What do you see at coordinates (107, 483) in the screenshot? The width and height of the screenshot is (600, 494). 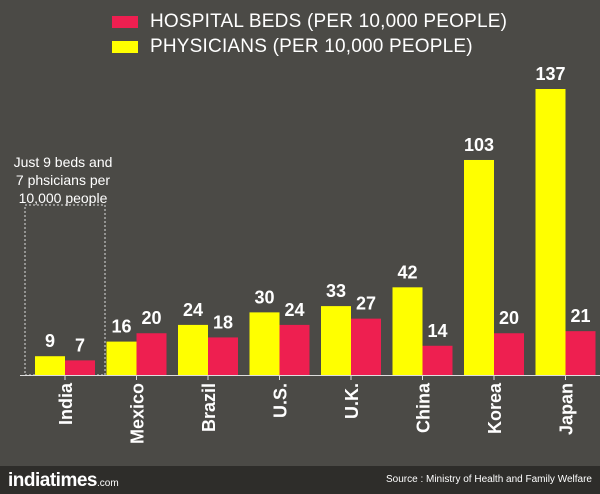 I see `logo-suffix: .com` at bounding box center [107, 483].